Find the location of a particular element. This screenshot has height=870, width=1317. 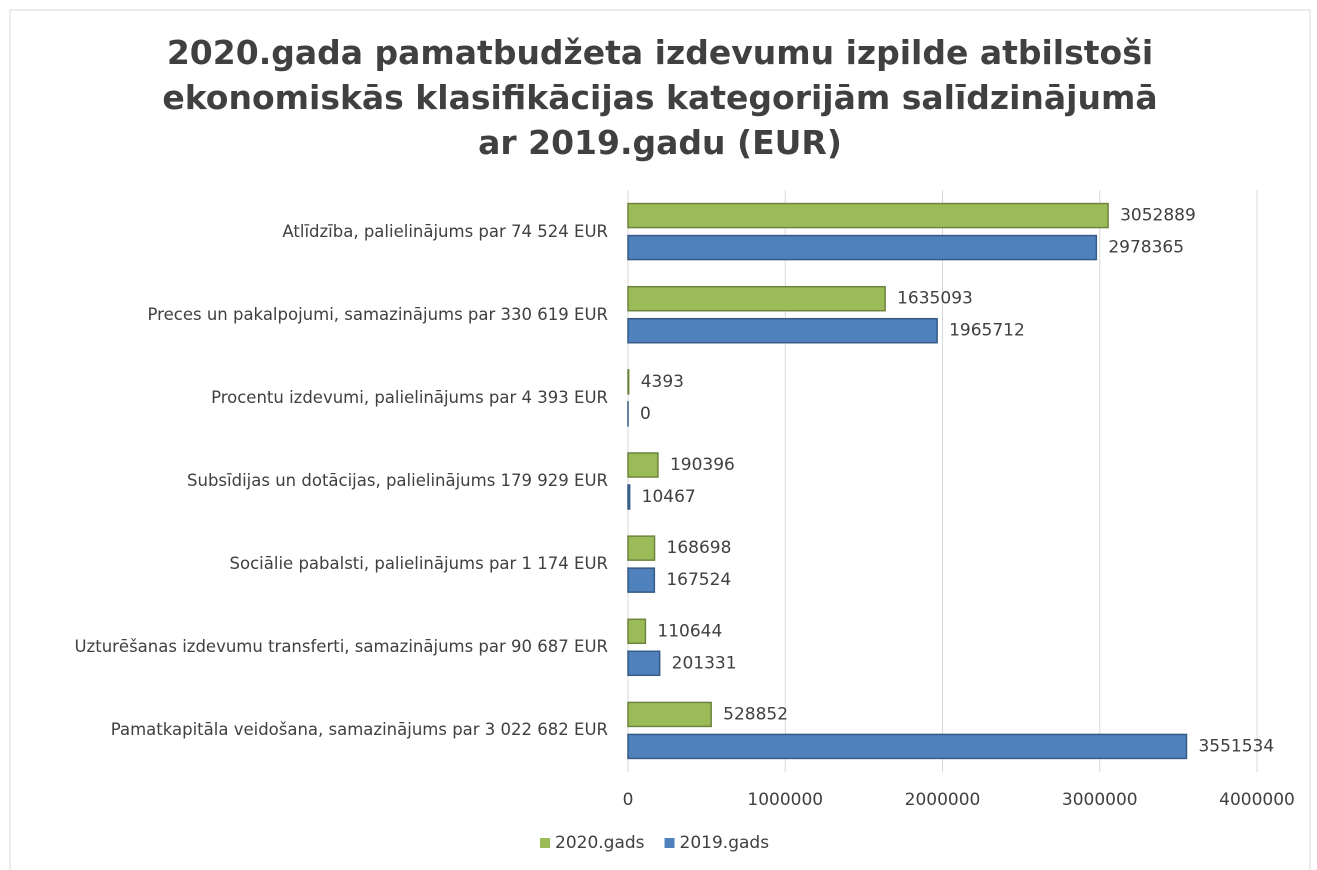

y-tick-label: Atlīdzība, palielinājums par 74 524 EUR is located at coordinates (314, 232).